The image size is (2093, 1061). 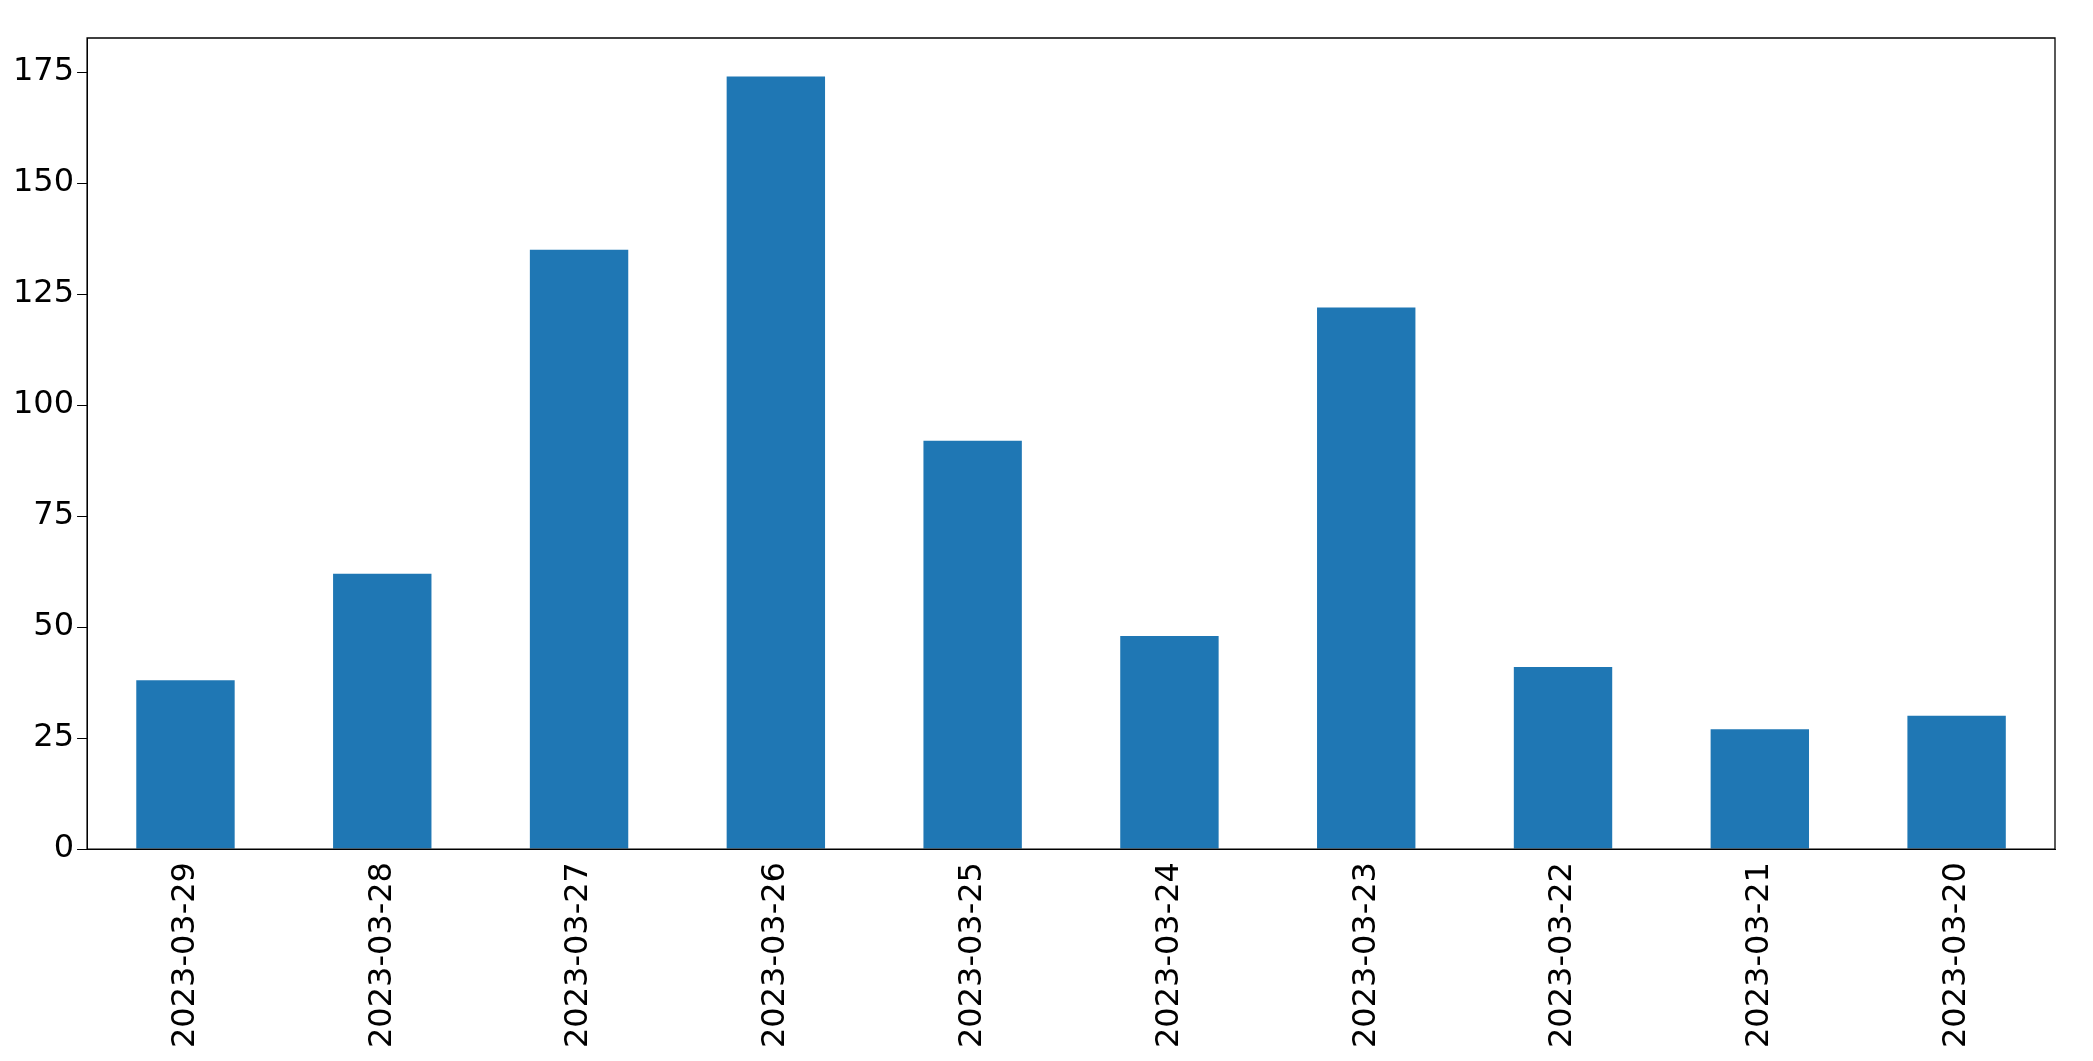 What do you see at coordinates (44, 291) in the screenshot?
I see `y-tick-label: 125` at bounding box center [44, 291].